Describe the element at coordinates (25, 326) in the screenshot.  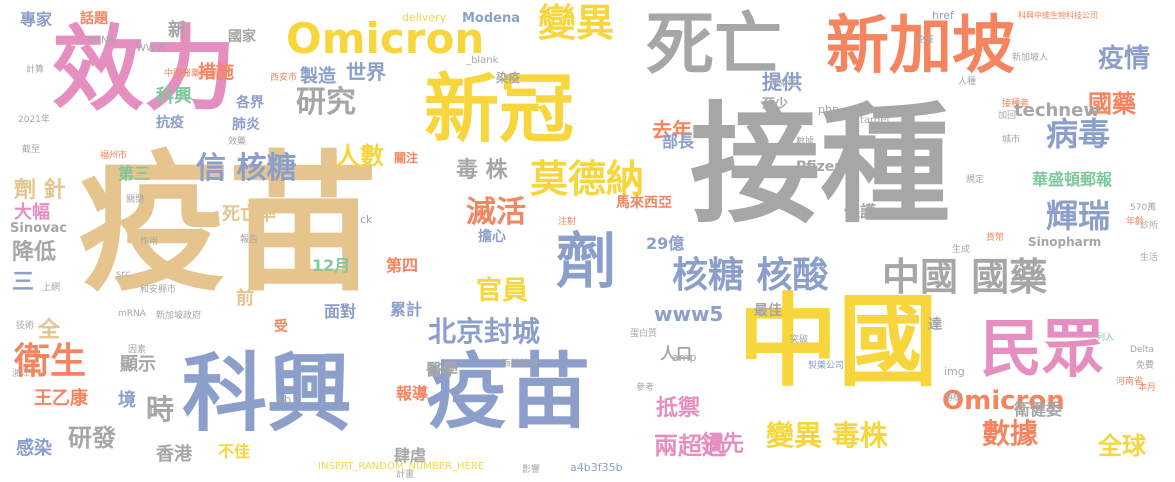
I see `word-jishu: 技術` at that location.